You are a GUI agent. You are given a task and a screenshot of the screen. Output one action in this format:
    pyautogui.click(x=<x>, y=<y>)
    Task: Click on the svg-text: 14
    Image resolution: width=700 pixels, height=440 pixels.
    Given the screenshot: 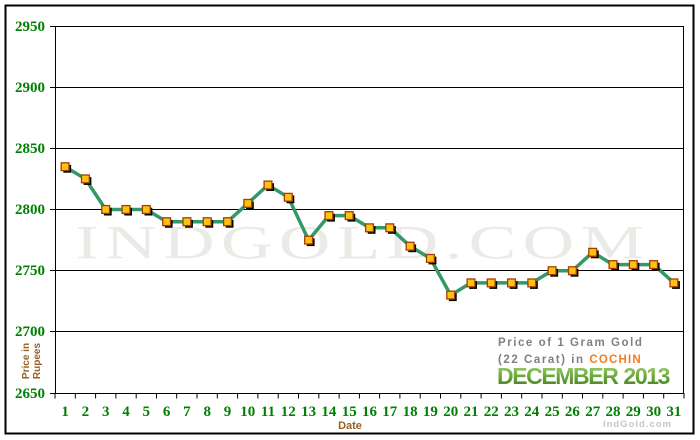 What is the action you would take?
    pyautogui.click(x=329, y=412)
    